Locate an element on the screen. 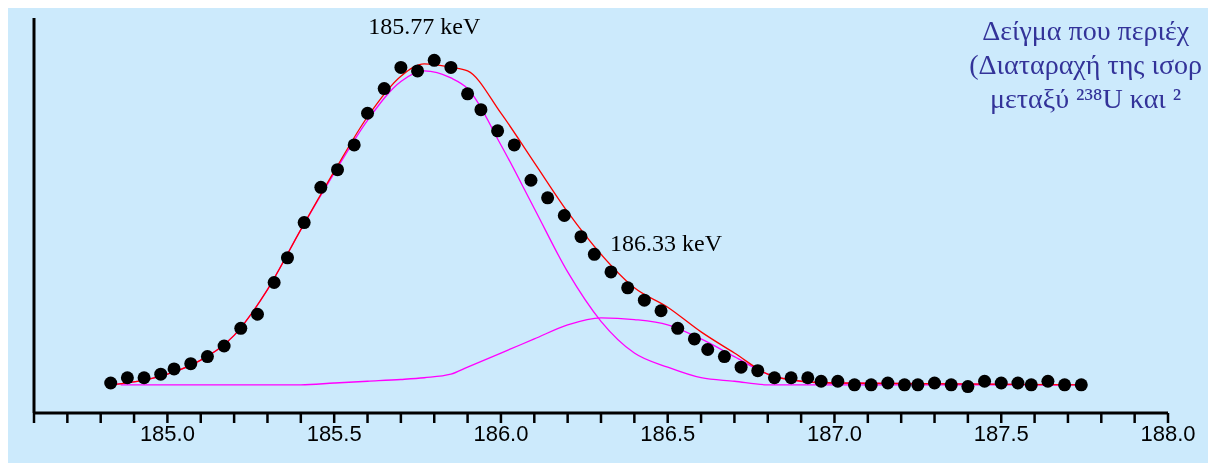 Image resolution: width=1216 pixels, height=469 pixels. x-tick-label: 186.5 is located at coordinates (668, 433).